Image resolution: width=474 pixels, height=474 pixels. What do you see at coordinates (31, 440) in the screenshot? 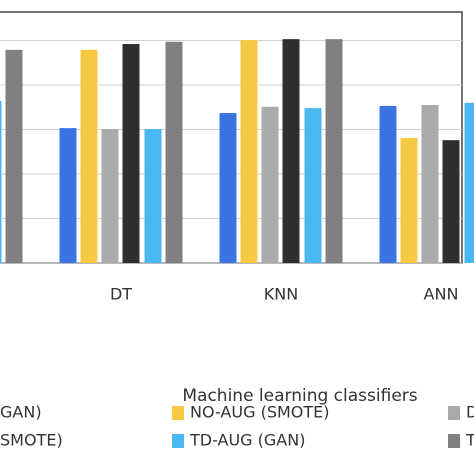
I see `legend-label: SMOTE)` at bounding box center [31, 440].